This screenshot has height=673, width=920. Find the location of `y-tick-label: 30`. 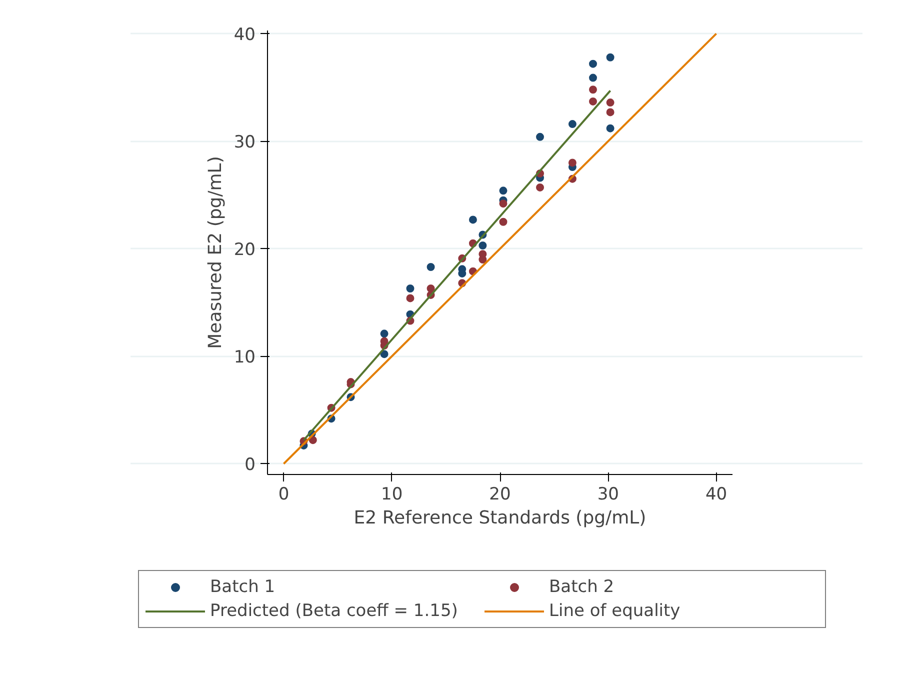

y-tick-label: 30 is located at coordinates (245, 142).